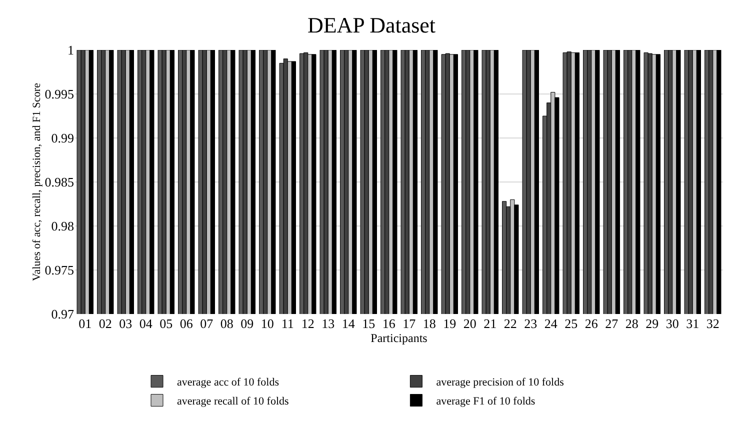 This screenshot has height=427, width=743. I want to click on chart-title: DEAP Dataset, so click(371, 25).